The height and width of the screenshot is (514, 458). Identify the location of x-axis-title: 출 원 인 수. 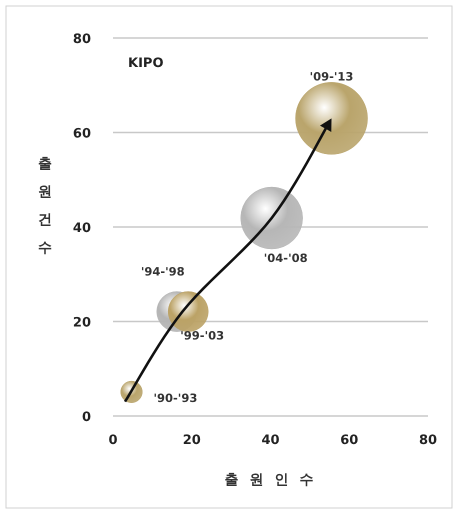
(270, 480).